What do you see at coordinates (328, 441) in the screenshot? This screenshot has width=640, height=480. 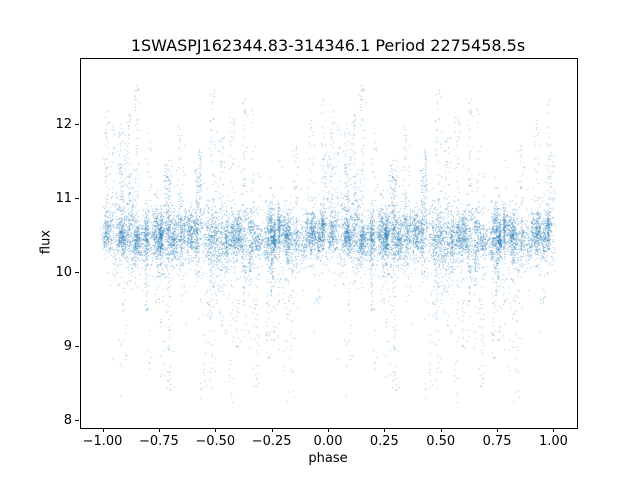 I see `x-tick-label: 0.00` at bounding box center [328, 441].